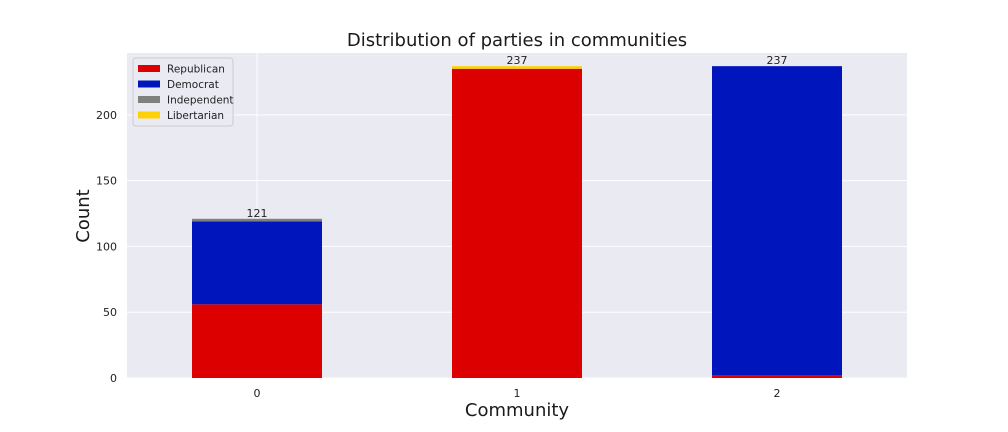  I want to click on y-axis-label: Count, so click(83, 215).